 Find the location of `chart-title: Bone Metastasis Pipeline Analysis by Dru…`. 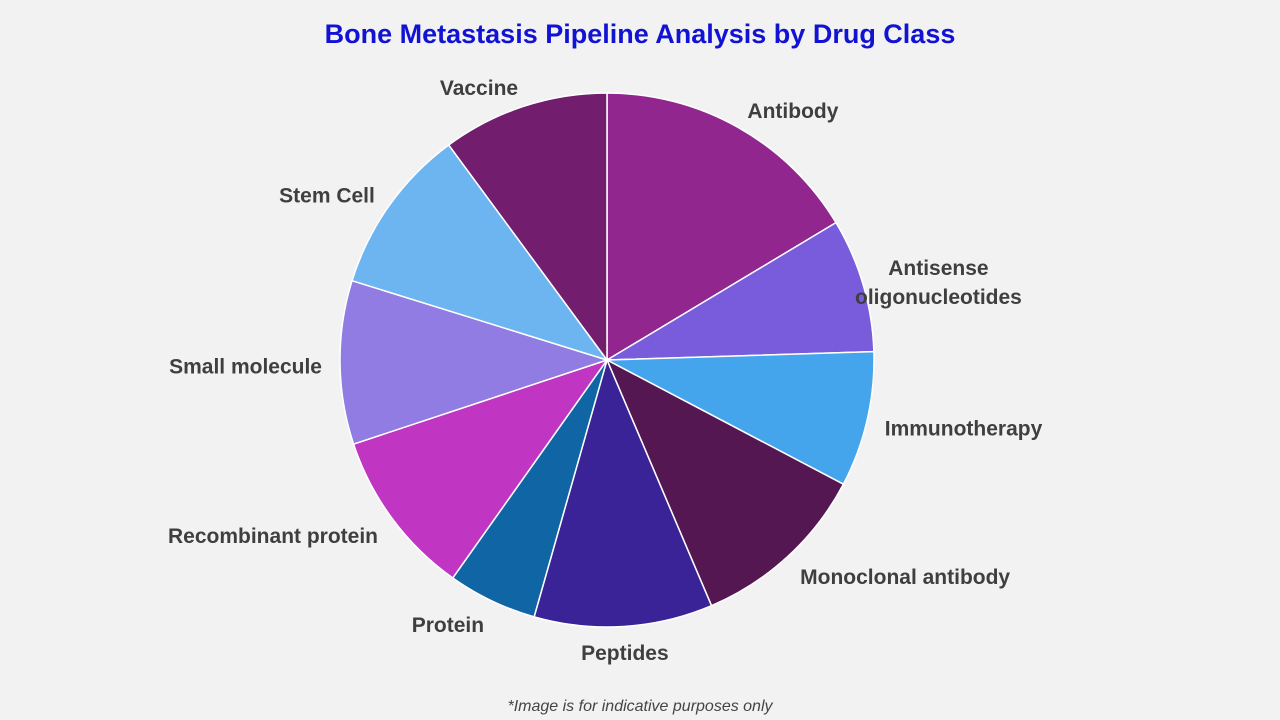

chart-title: Bone Metastasis Pipeline Analysis by Dru… is located at coordinates (640, 34).